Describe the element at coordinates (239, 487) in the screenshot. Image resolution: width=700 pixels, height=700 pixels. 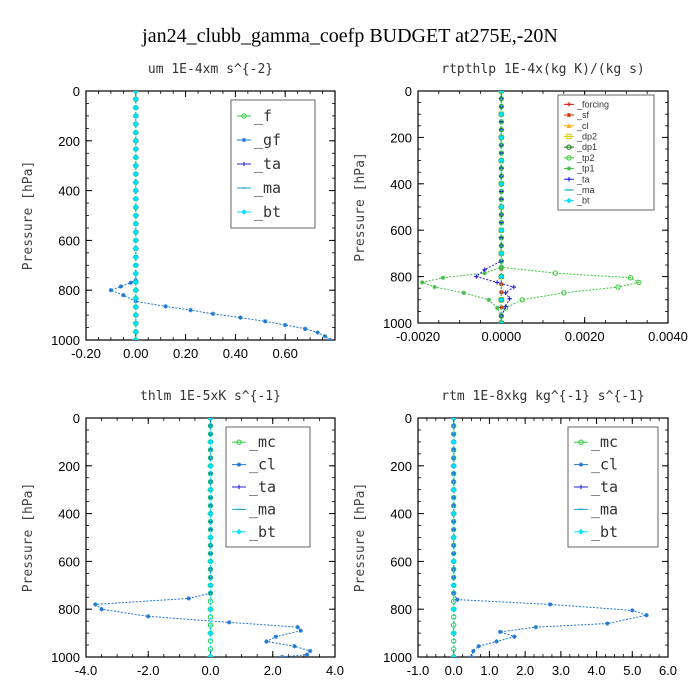
I see `legend-marker-ta` at that location.